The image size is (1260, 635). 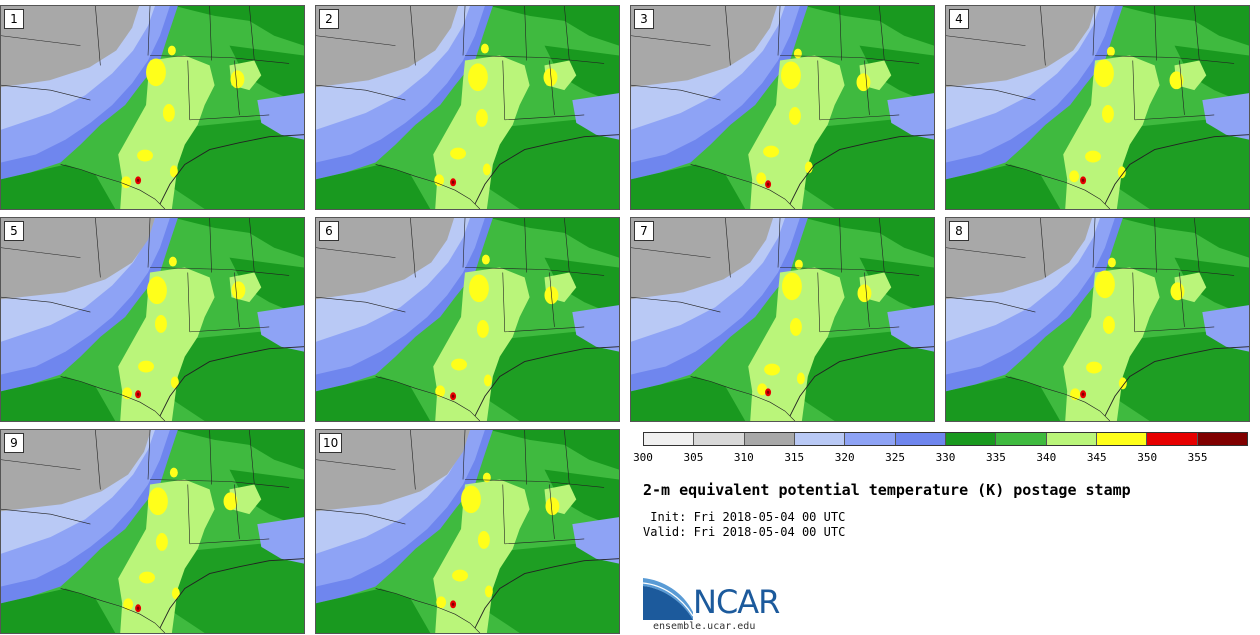 I want to click on member-label: 10, so click(x=331, y=443).